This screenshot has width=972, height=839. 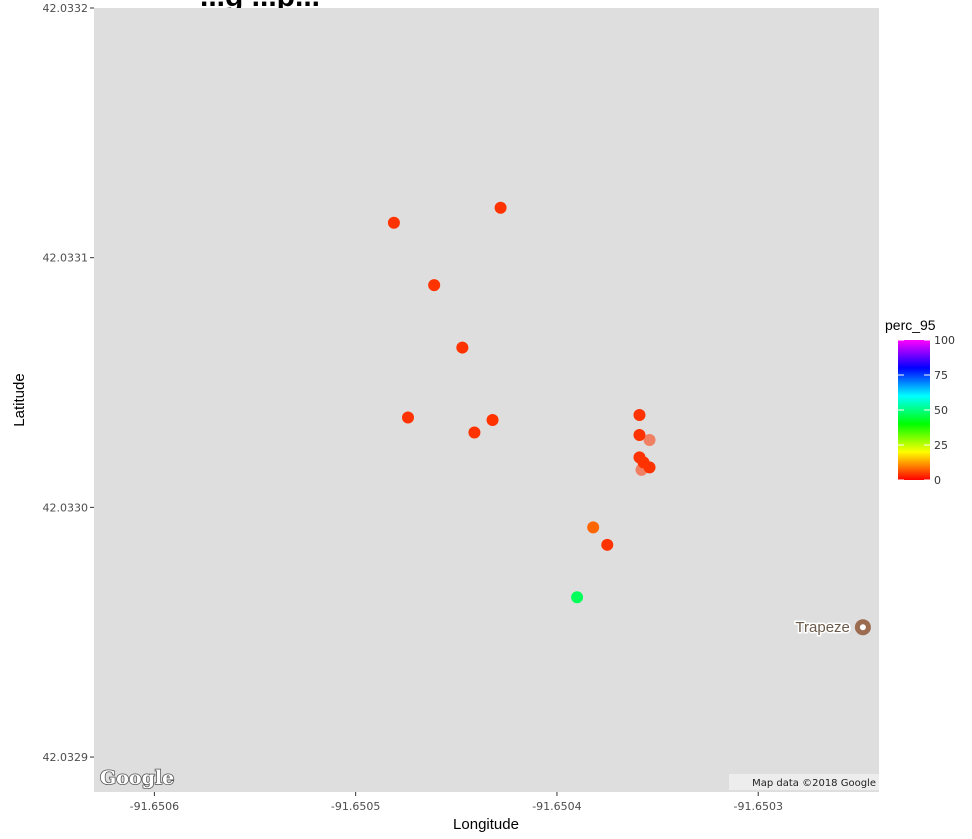 What do you see at coordinates (486, 824) in the screenshot?
I see `x-axis-title: Longitude` at bounding box center [486, 824].